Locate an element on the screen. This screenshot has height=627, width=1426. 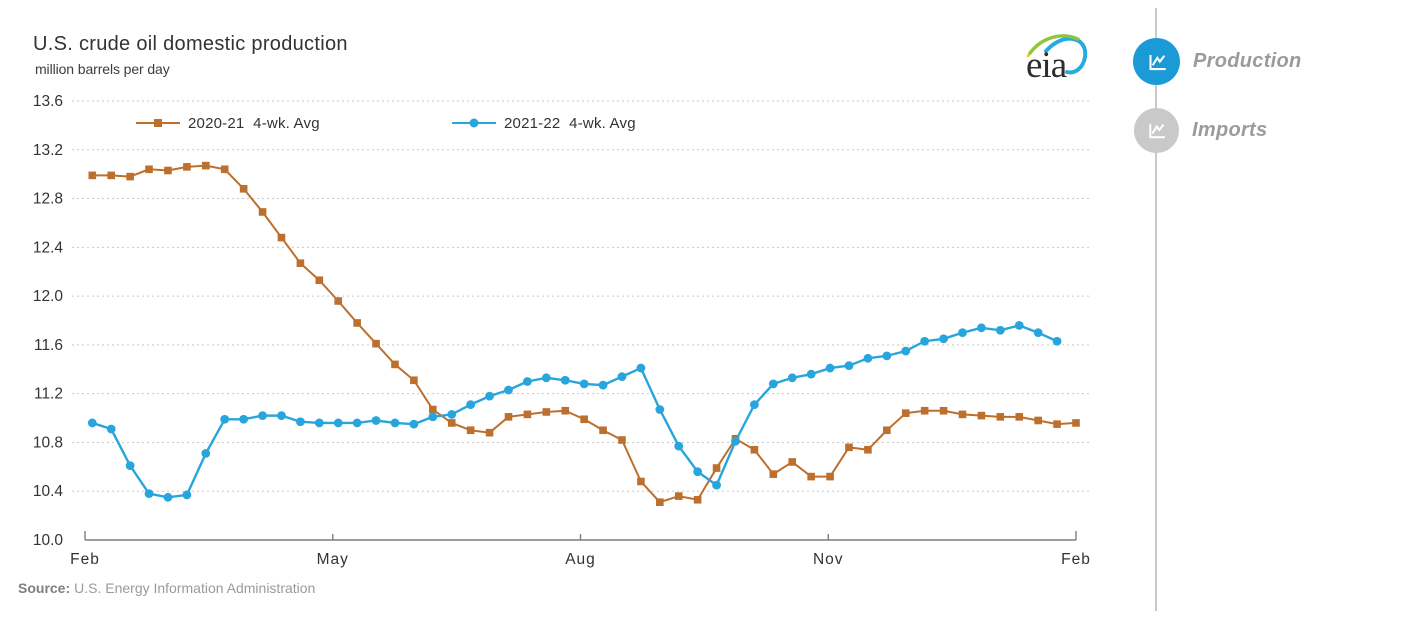
sidebar-divider is located at coordinates (1156, 309).